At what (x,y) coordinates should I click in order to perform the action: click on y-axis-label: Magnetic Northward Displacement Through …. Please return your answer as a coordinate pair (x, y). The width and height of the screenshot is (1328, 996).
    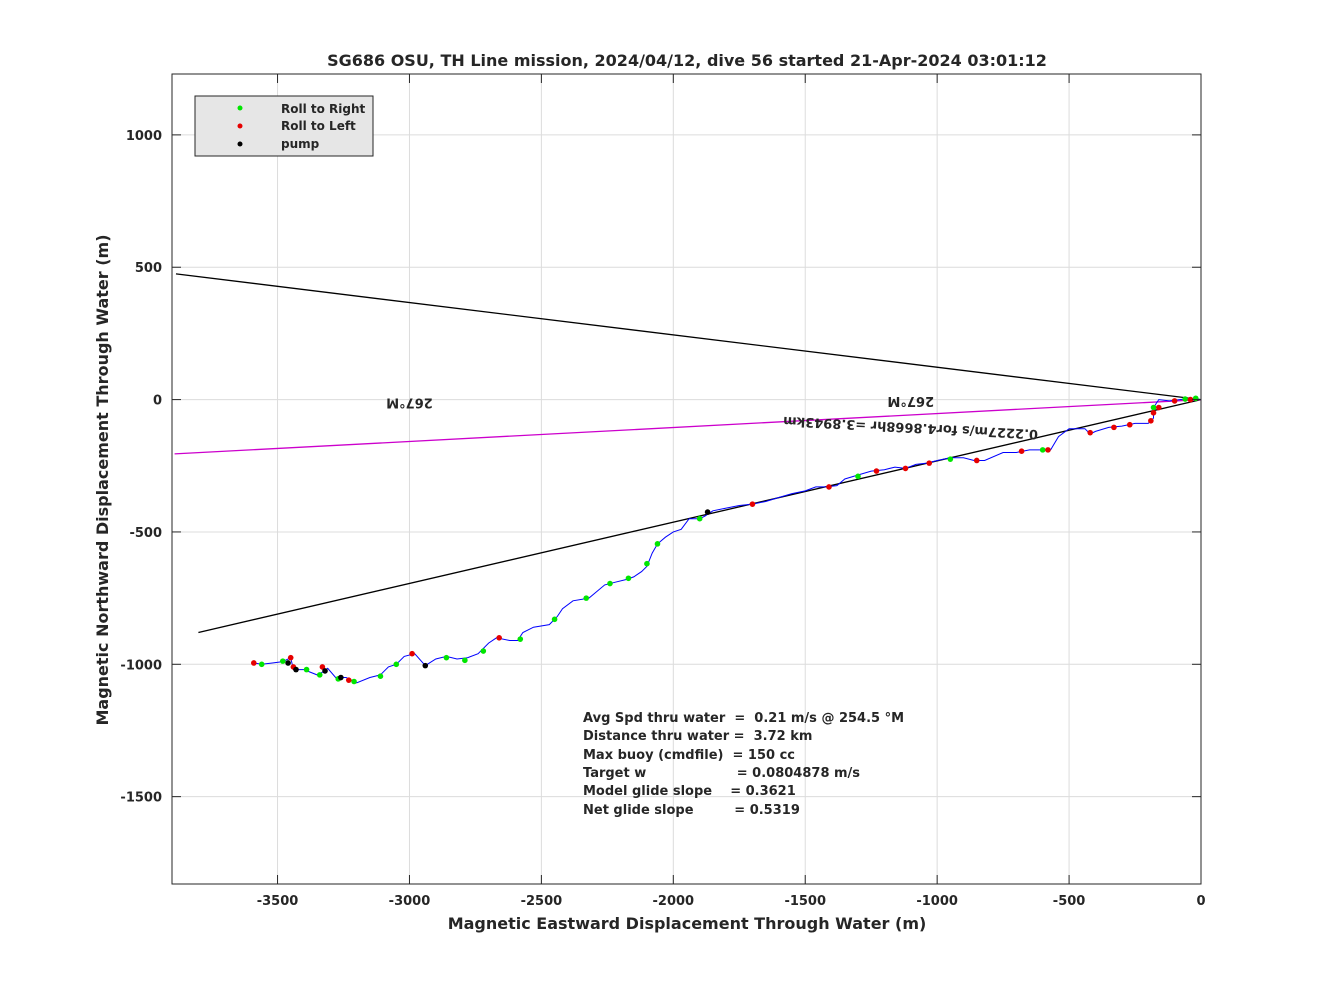
    Looking at the image, I should click on (102, 479).